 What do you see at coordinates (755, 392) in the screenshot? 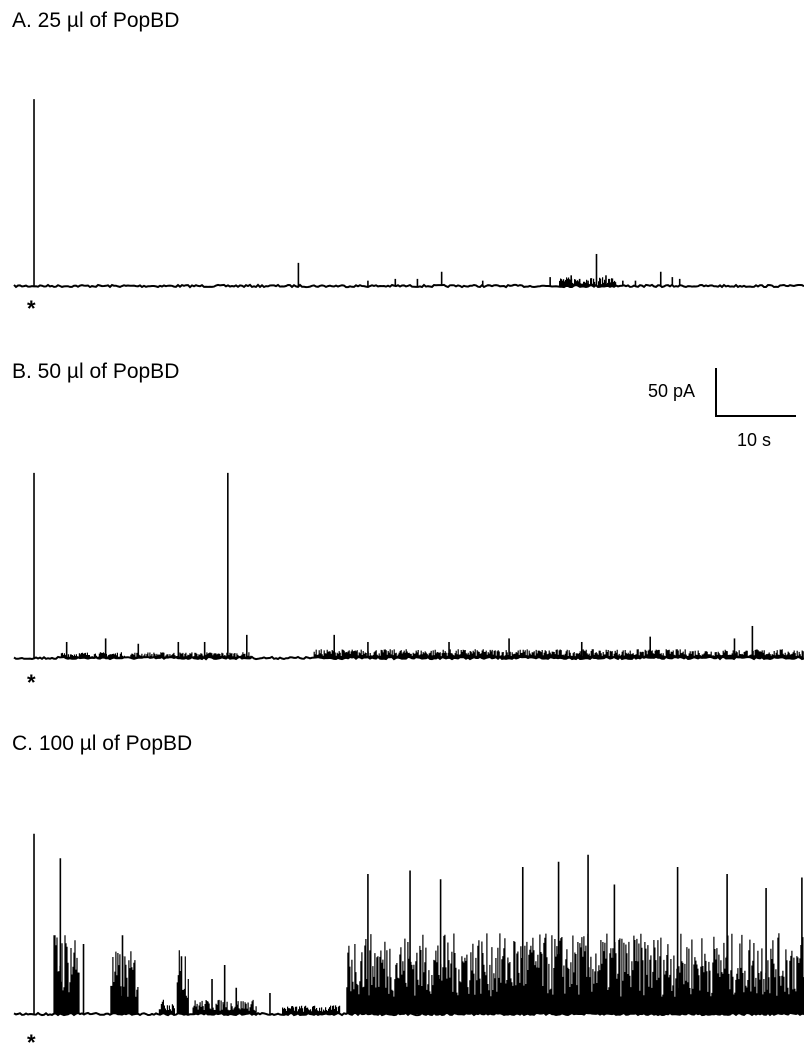
I see `scale-bar` at bounding box center [755, 392].